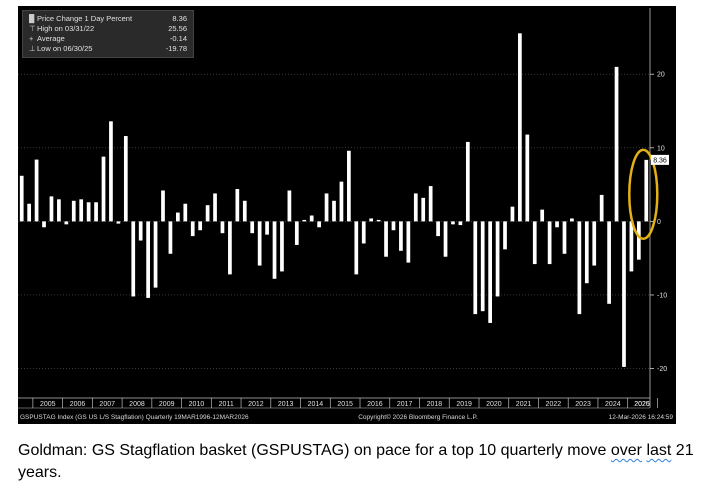 The height and width of the screenshot is (497, 709). I want to click on current-value-tag-bg, so click(660, 159).